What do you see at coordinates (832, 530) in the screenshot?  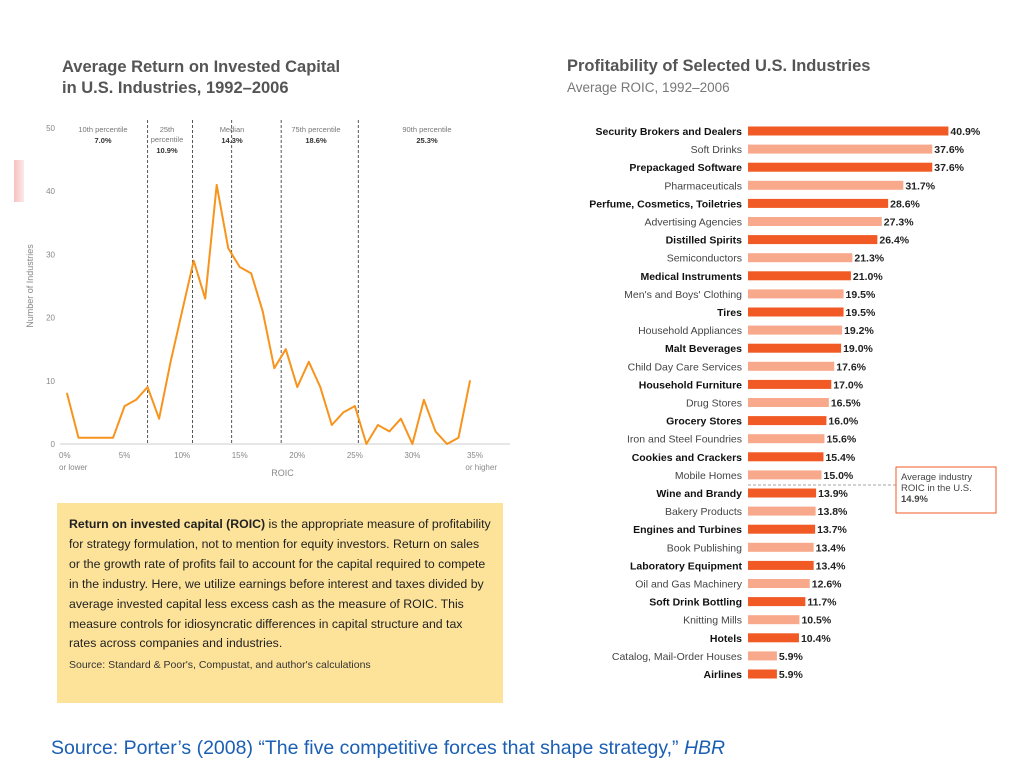 I see `bar-value-label: 13.7%` at bounding box center [832, 530].